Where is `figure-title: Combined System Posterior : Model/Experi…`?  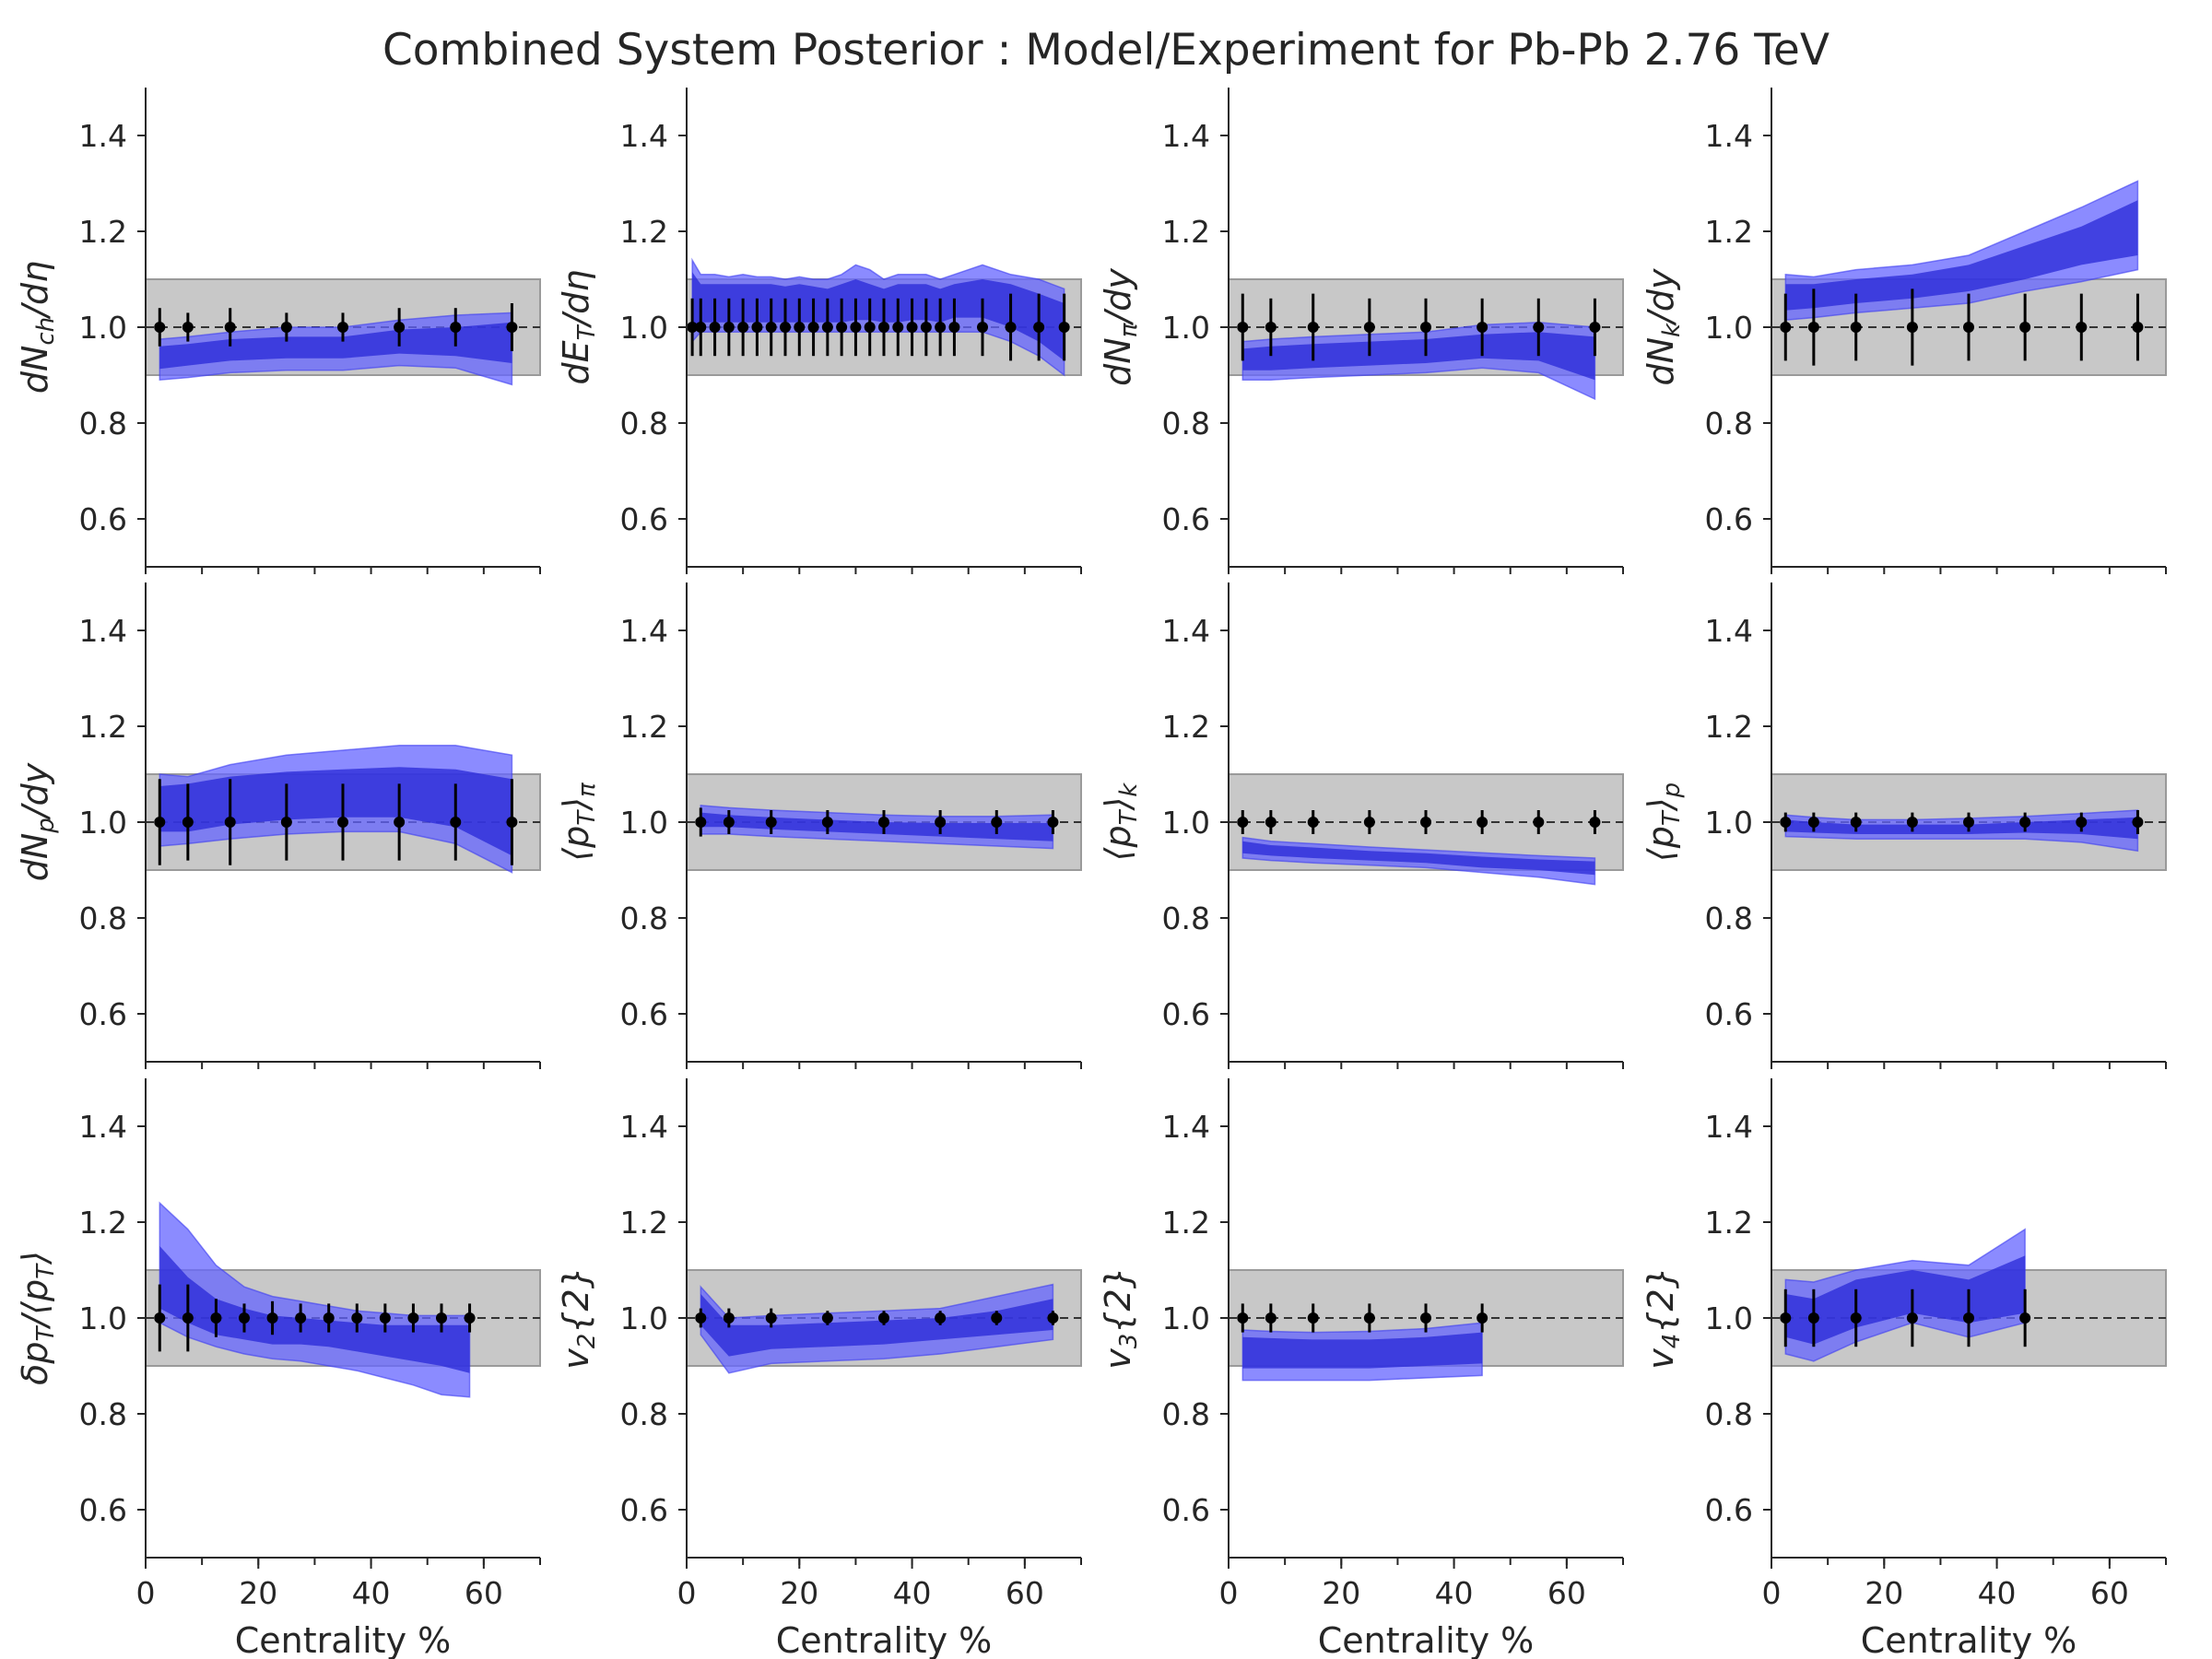
figure-title: Combined System Posterior : Model/Experi… is located at coordinates (1106, 50).